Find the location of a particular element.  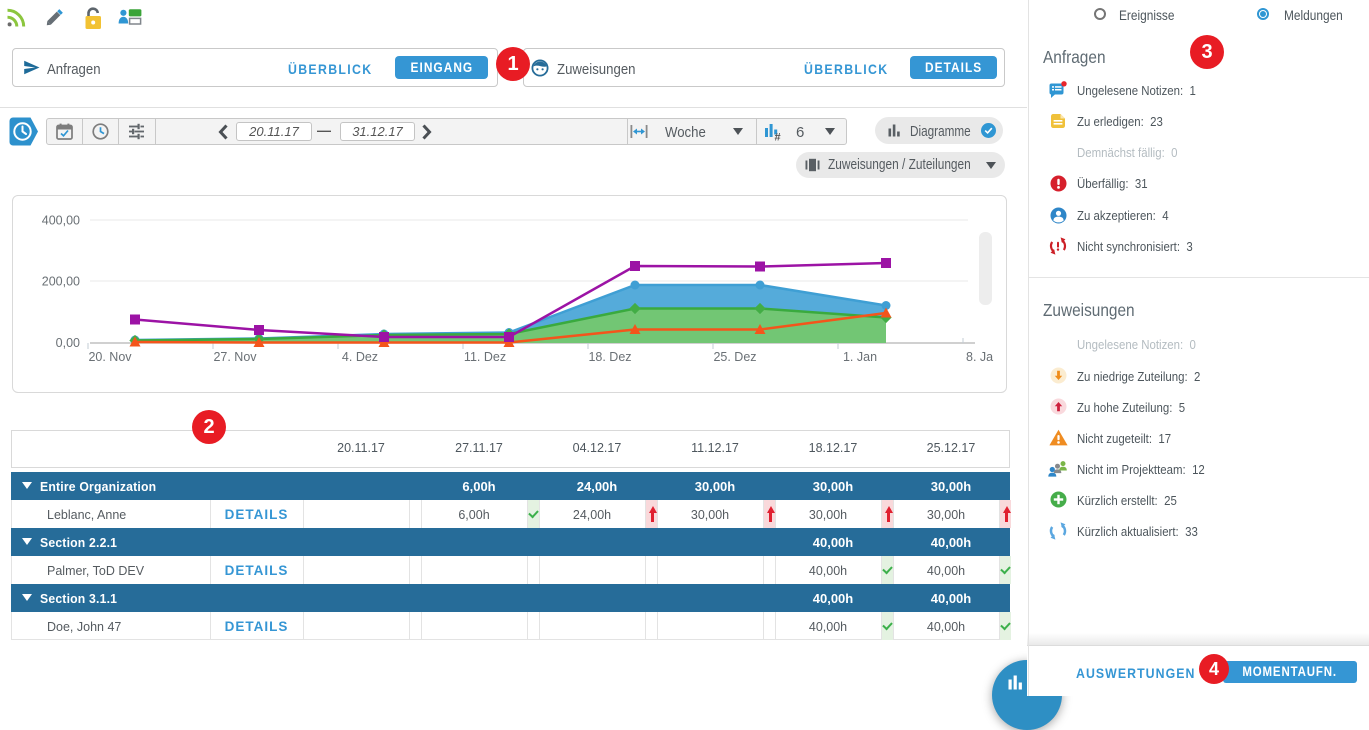

svg-text: 11. Dez is located at coordinates (485, 357).